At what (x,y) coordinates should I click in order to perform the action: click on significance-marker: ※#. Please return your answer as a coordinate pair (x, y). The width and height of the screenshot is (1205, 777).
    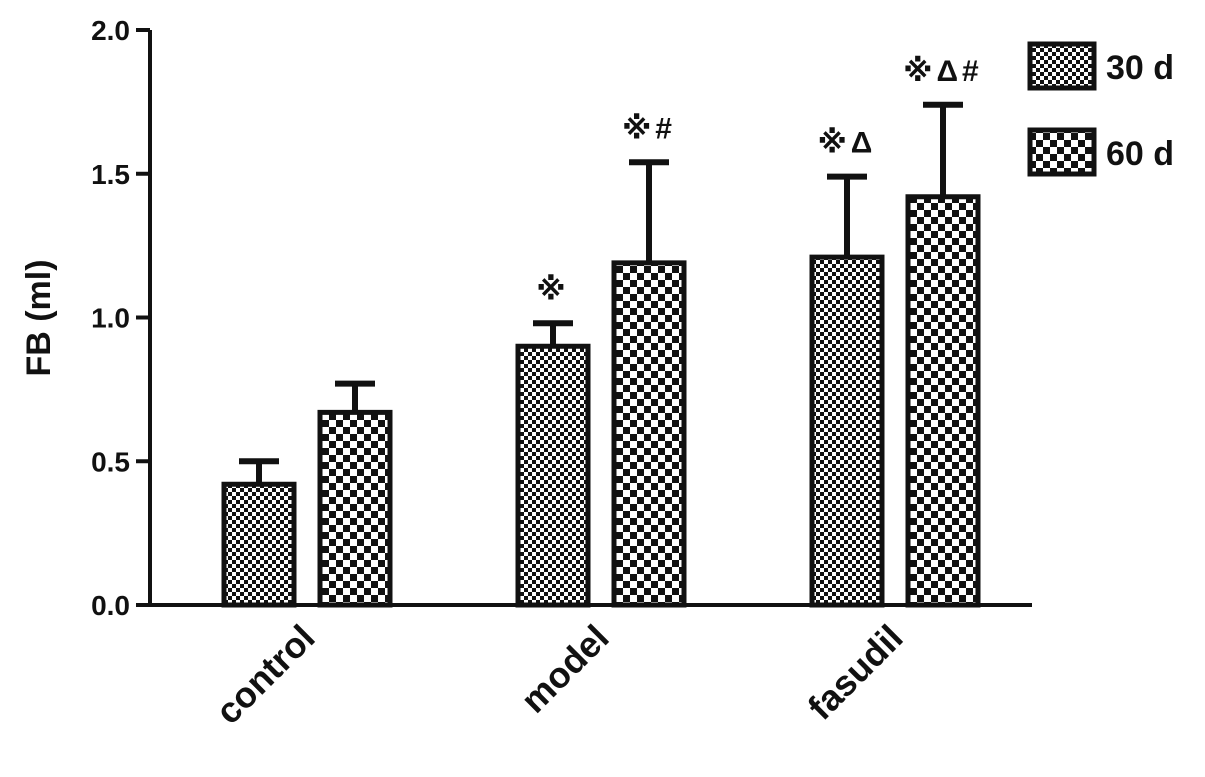
    Looking at the image, I should click on (649, 128).